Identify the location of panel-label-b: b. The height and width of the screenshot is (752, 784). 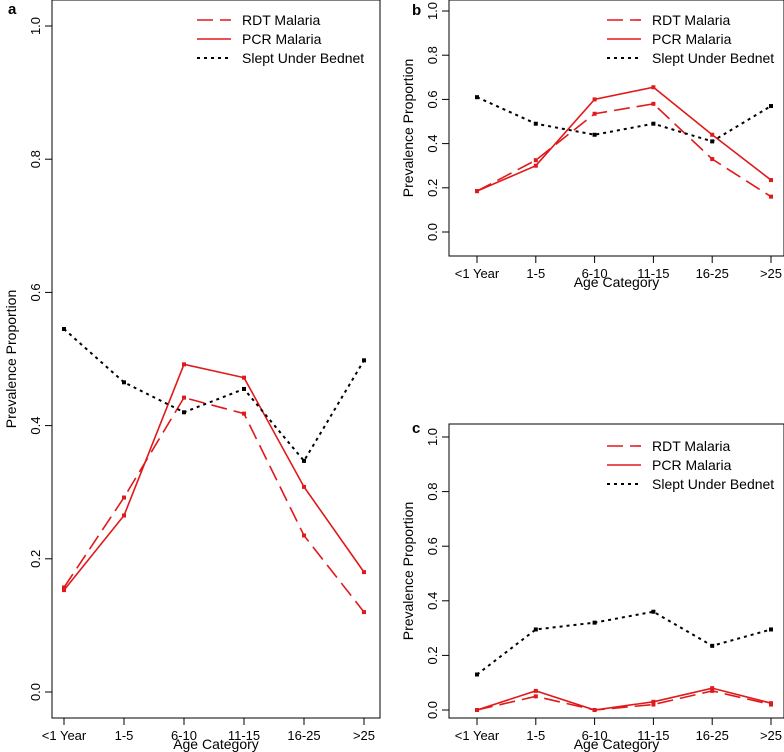
(416, 10).